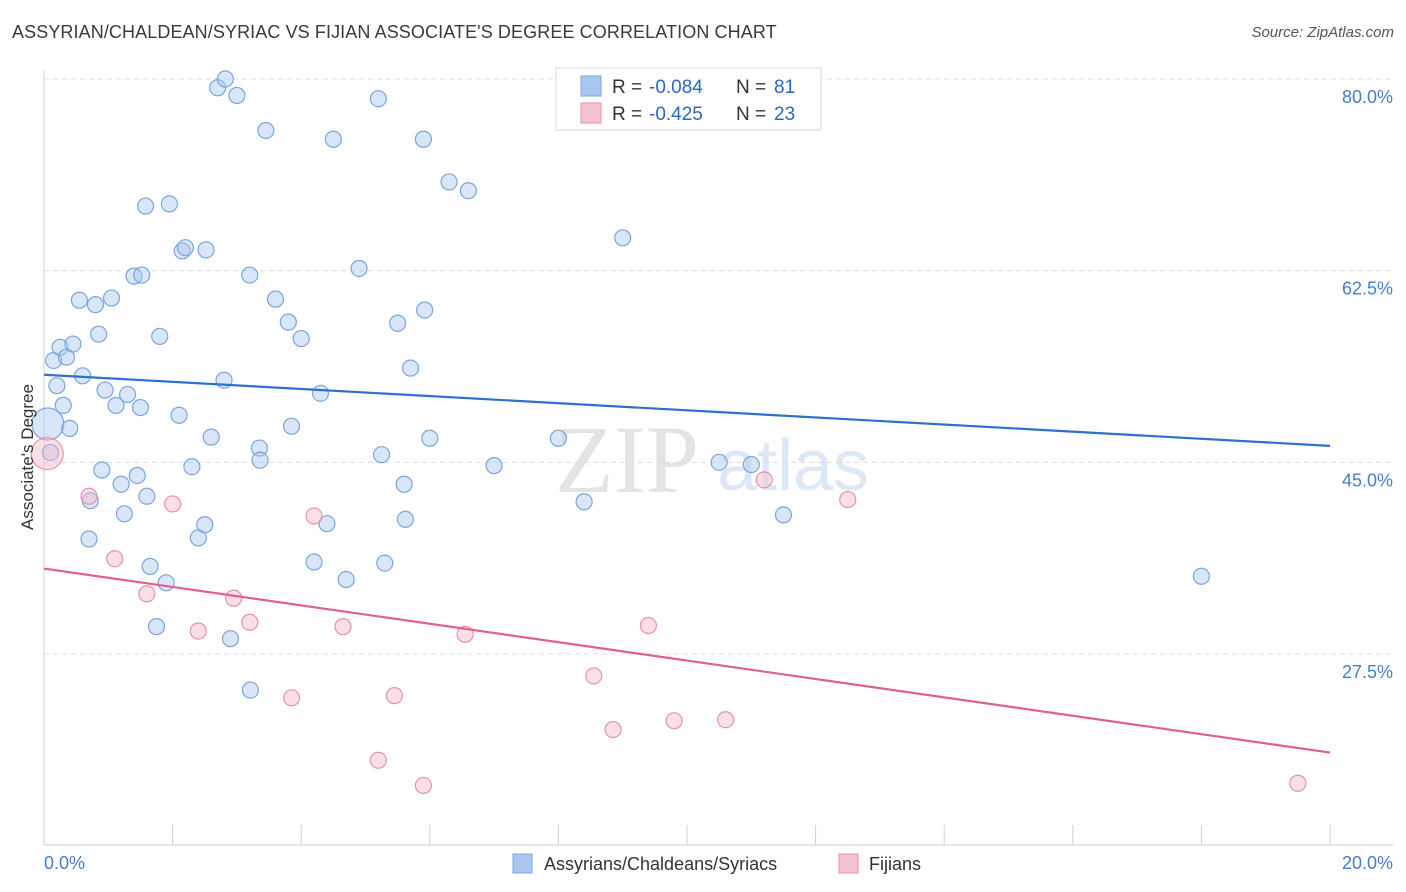 This screenshot has width=1406, height=892. Describe the element at coordinates (27, 457) in the screenshot. I see `y-axis-title: Associate's Degree` at that location.